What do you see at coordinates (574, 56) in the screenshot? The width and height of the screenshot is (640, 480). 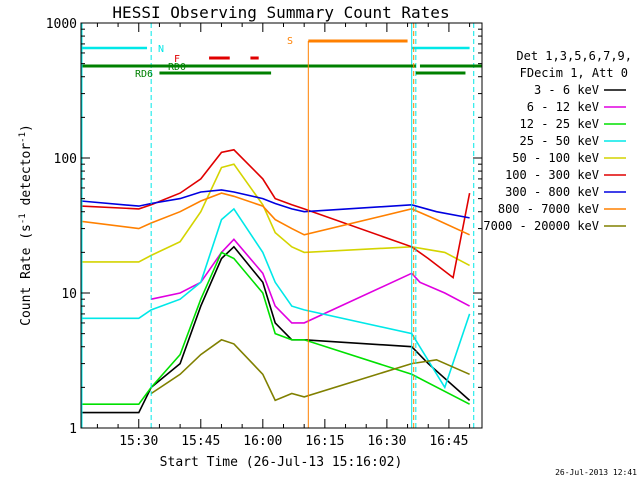 I see `legend-header-line-1: Det 1,3,5,6,7,9,` at bounding box center [574, 56].